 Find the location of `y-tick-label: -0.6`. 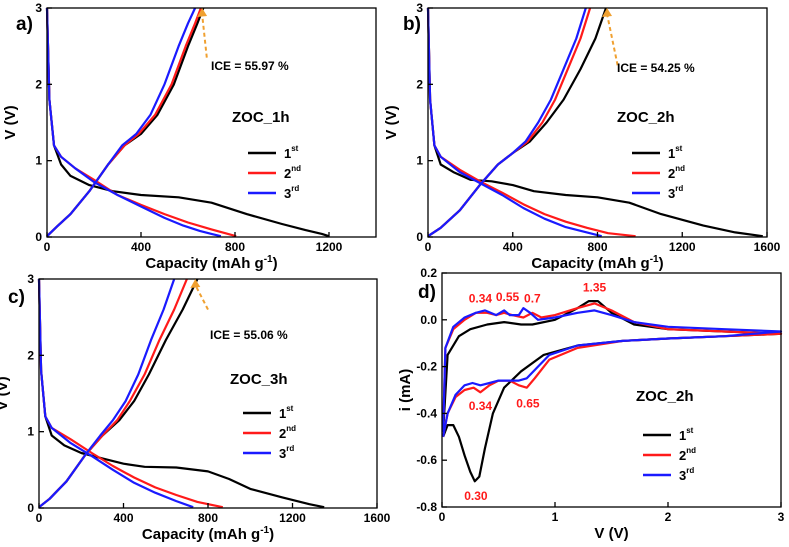

y-tick-label: -0.6 is located at coordinates (426, 460).